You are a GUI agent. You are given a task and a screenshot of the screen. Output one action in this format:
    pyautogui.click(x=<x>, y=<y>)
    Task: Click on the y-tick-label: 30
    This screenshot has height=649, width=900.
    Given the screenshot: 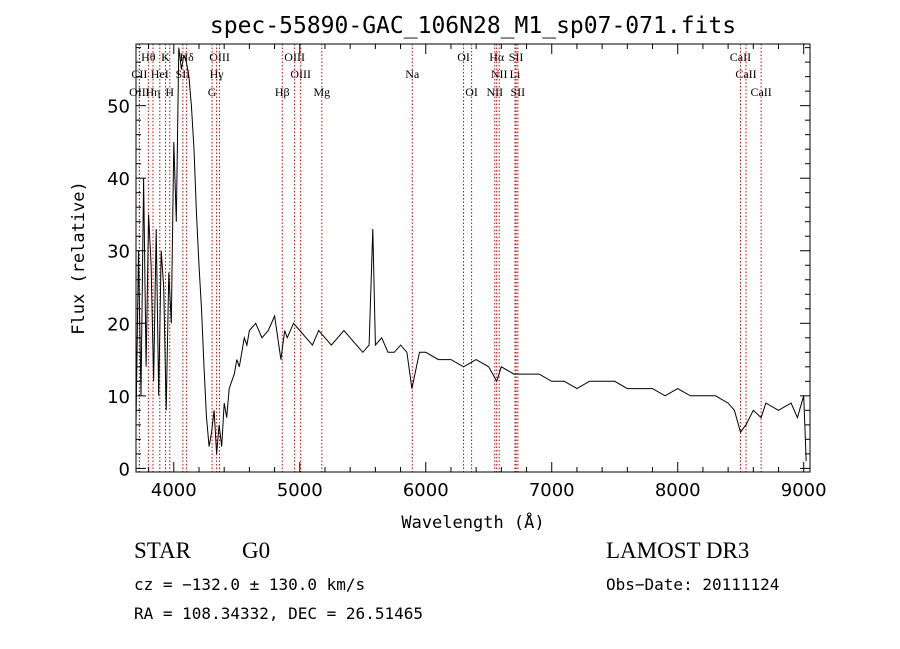 What is the action you would take?
    pyautogui.click(x=118, y=252)
    